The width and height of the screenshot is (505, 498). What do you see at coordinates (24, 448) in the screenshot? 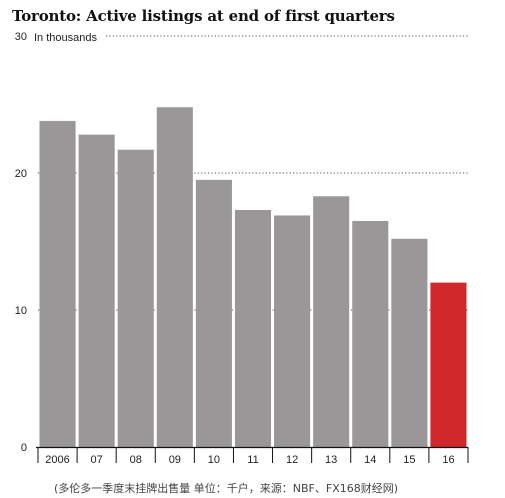
I see `y-tick-label-0: 0` at bounding box center [24, 448].